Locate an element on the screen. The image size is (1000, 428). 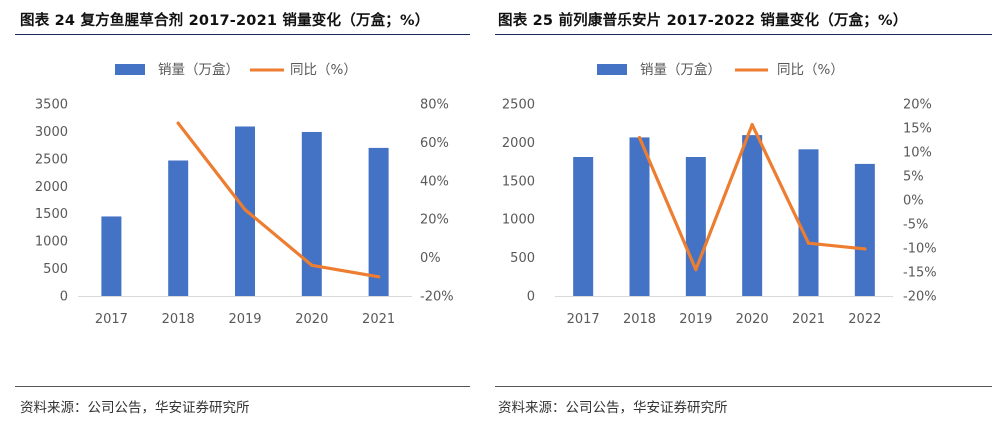
x-axis-tick-label: 2022 is located at coordinates (864, 319).